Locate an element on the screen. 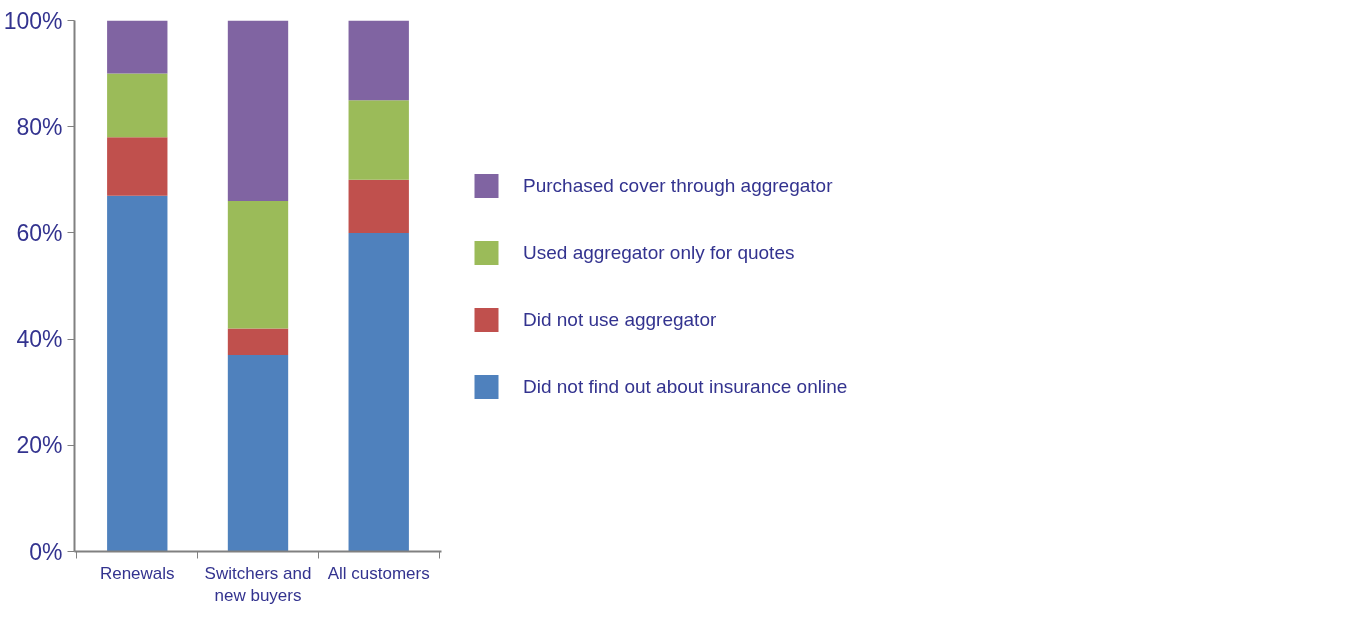 The height and width of the screenshot is (626, 1347). legend-label: Did not use aggregator is located at coordinates (620, 319).